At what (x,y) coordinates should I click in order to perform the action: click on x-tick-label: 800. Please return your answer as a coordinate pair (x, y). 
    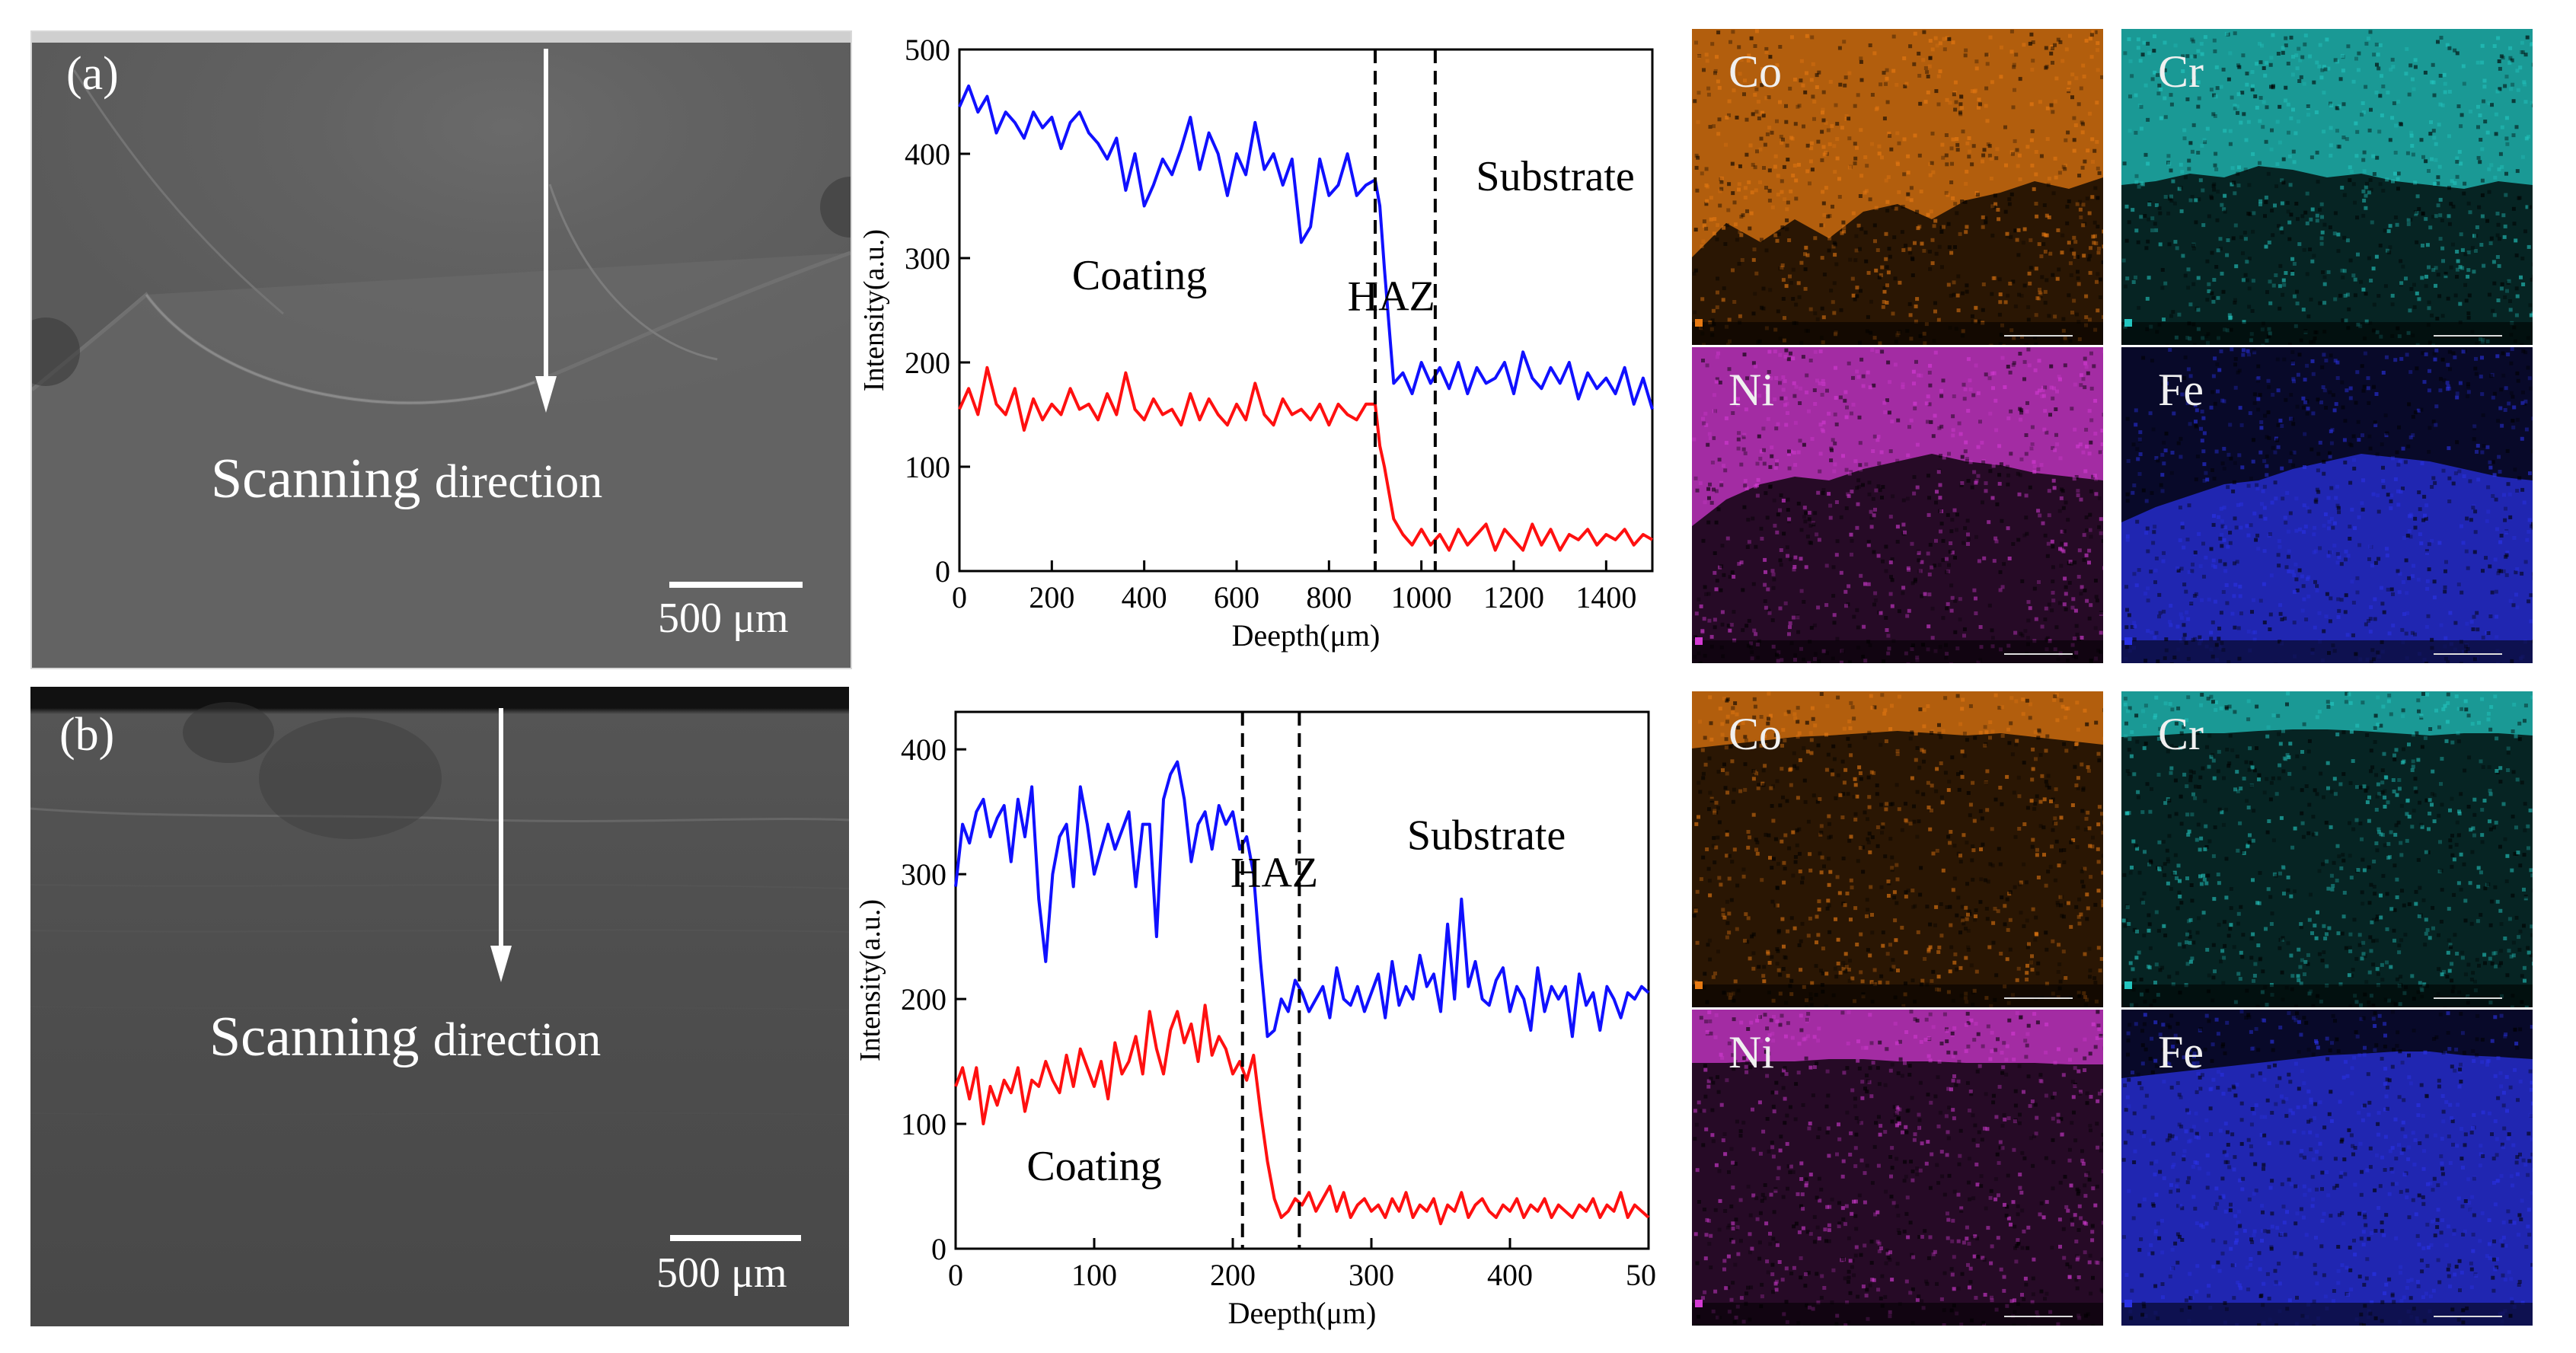
    Looking at the image, I should click on (1329, 597).